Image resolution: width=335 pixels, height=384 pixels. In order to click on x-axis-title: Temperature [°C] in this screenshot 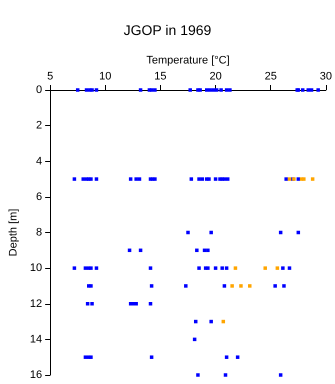, I will do `click(188, 60)`.